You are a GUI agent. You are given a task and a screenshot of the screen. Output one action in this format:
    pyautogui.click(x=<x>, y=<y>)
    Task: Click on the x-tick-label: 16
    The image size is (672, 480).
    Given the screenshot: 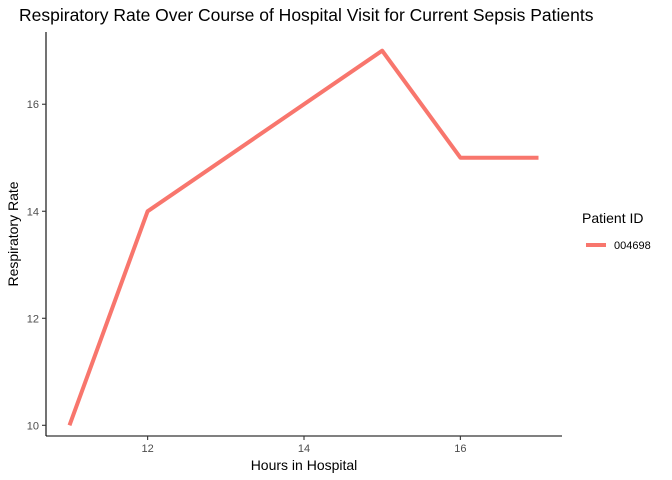 What is the action you would take?
    pyautogui.click(x=460, y=449)
    